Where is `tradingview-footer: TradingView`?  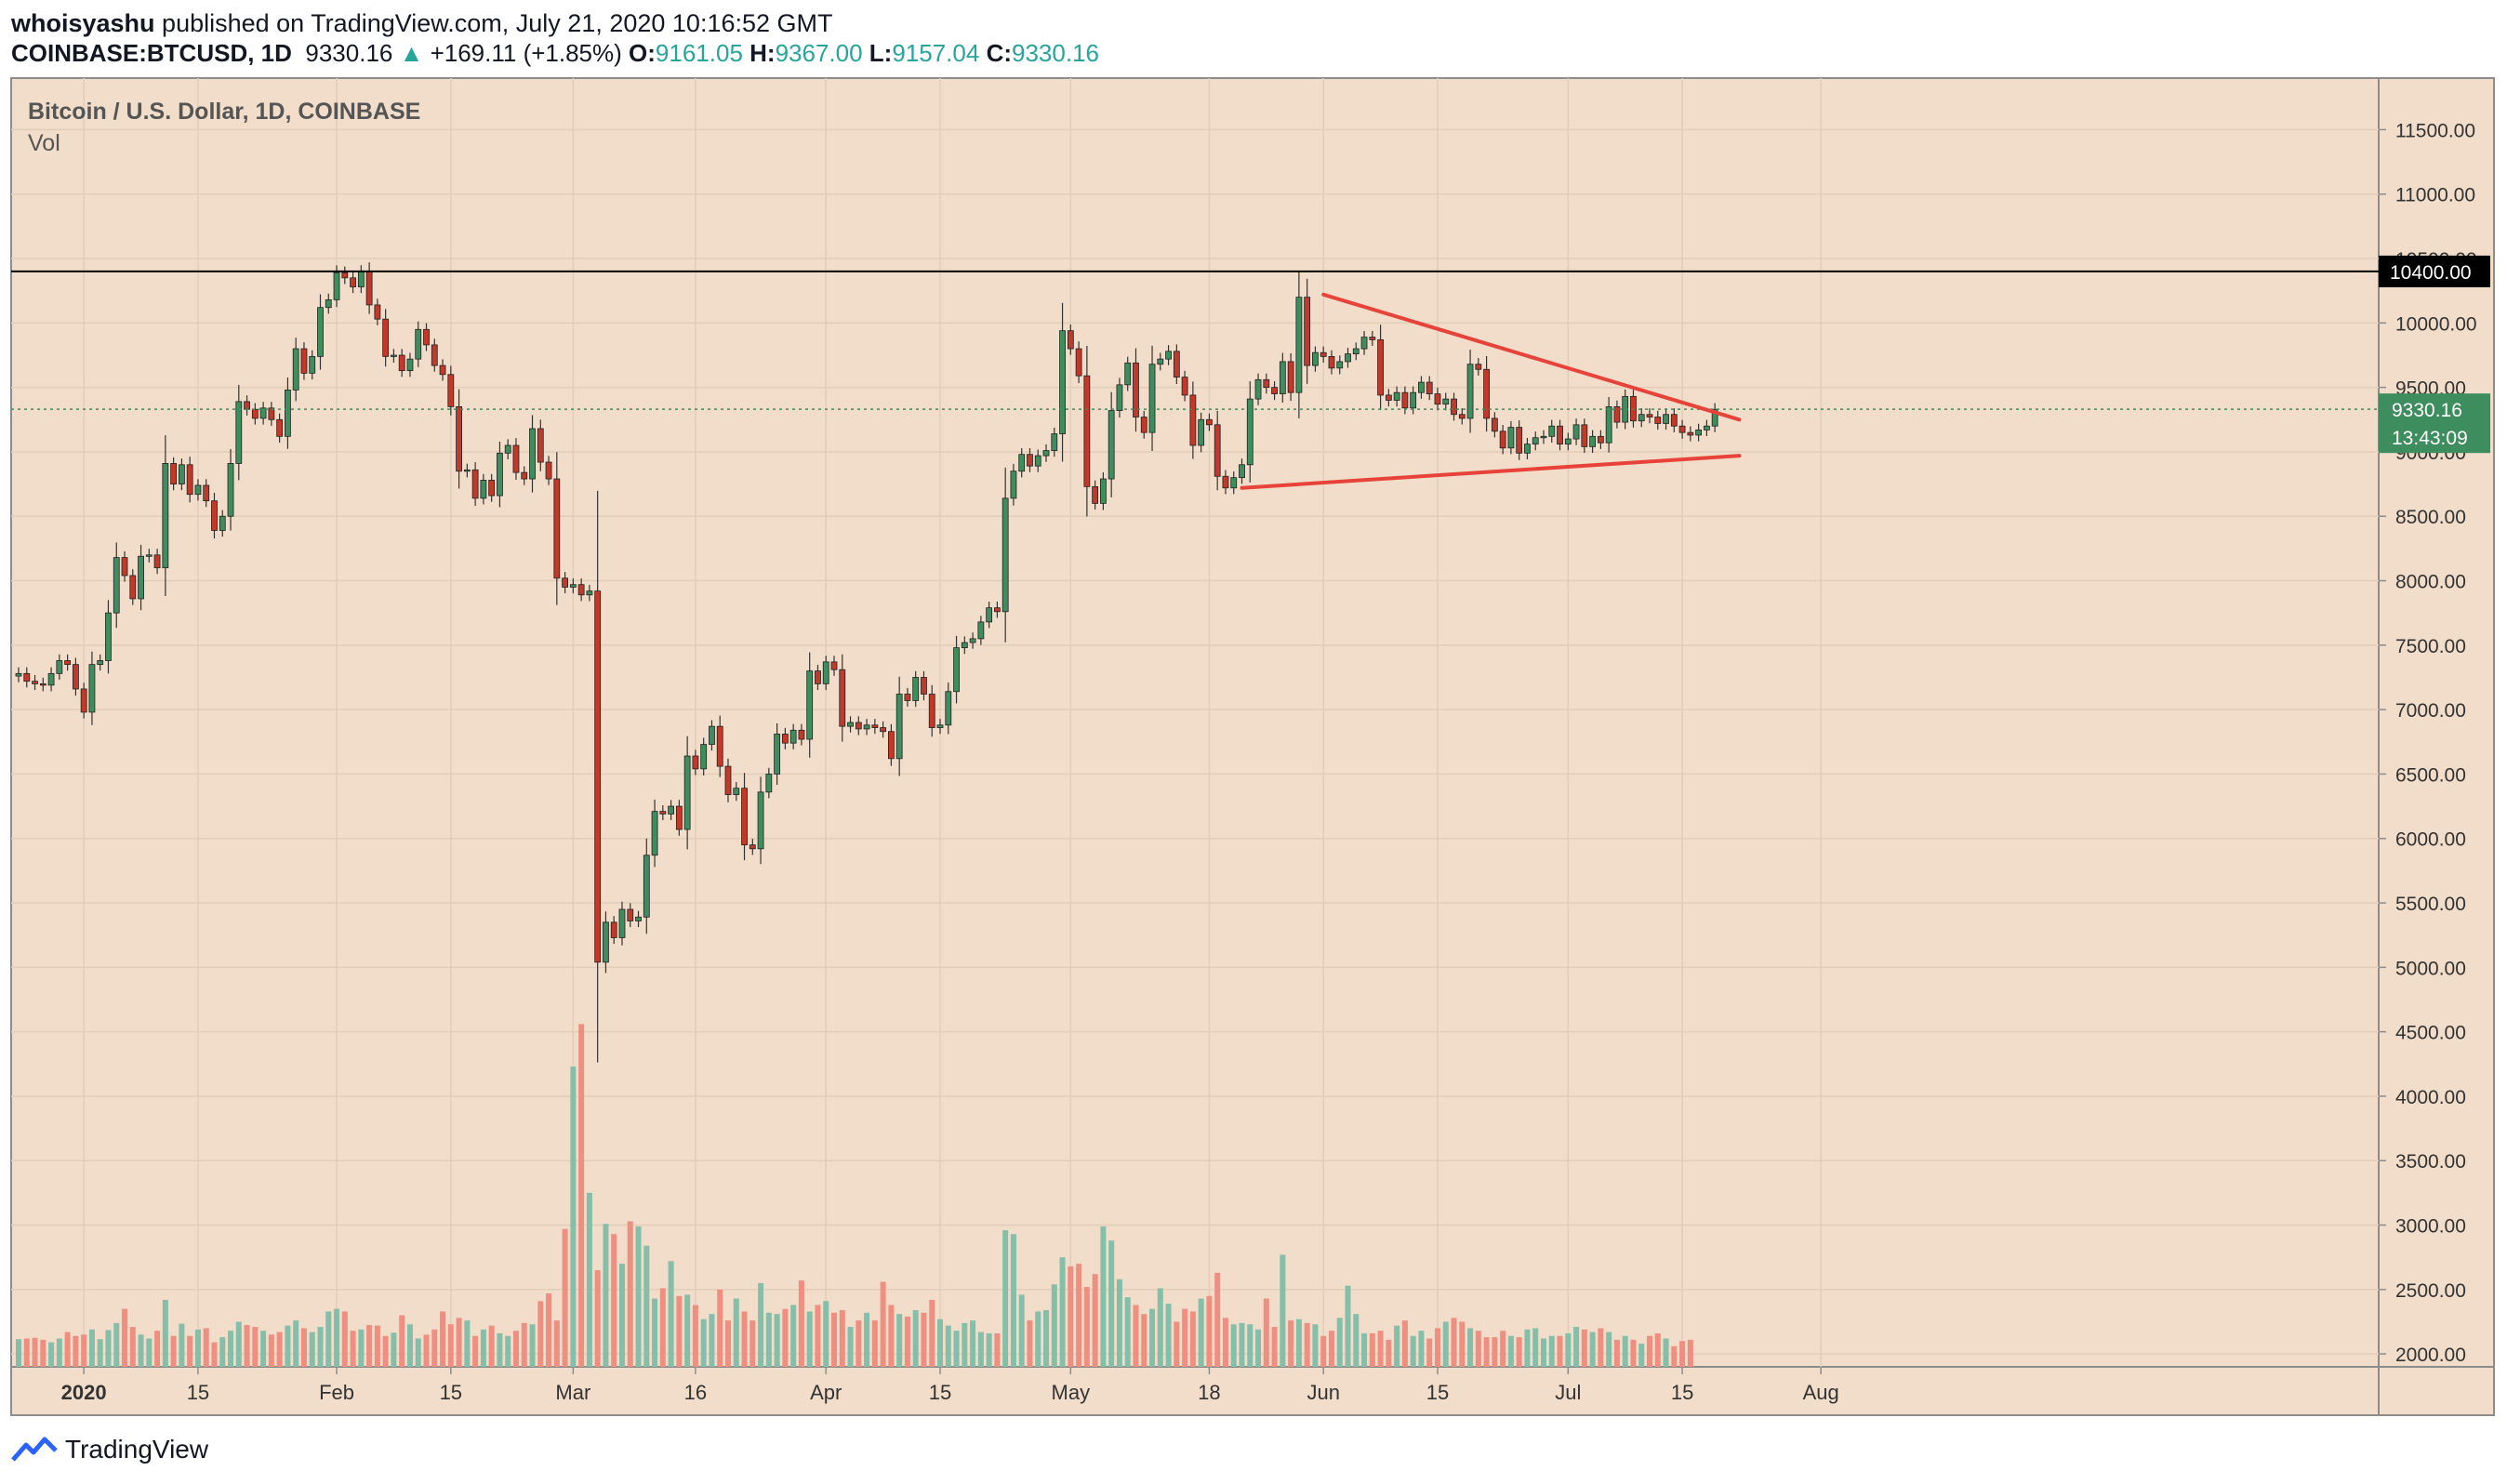 tradingview-footer: TradingView is located at coordinates (109, 1449).